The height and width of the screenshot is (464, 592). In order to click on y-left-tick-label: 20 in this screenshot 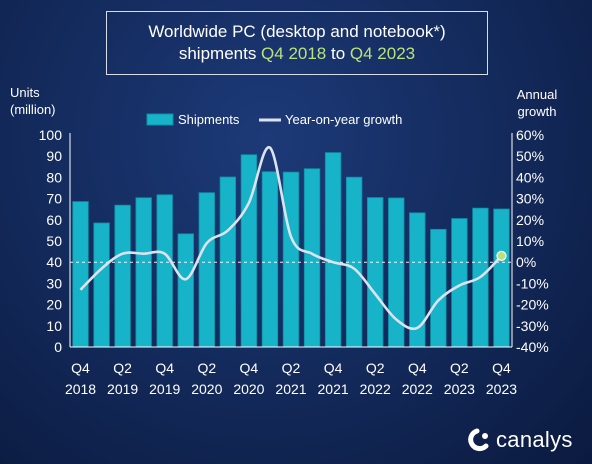, I will do `click(54, 305)`.